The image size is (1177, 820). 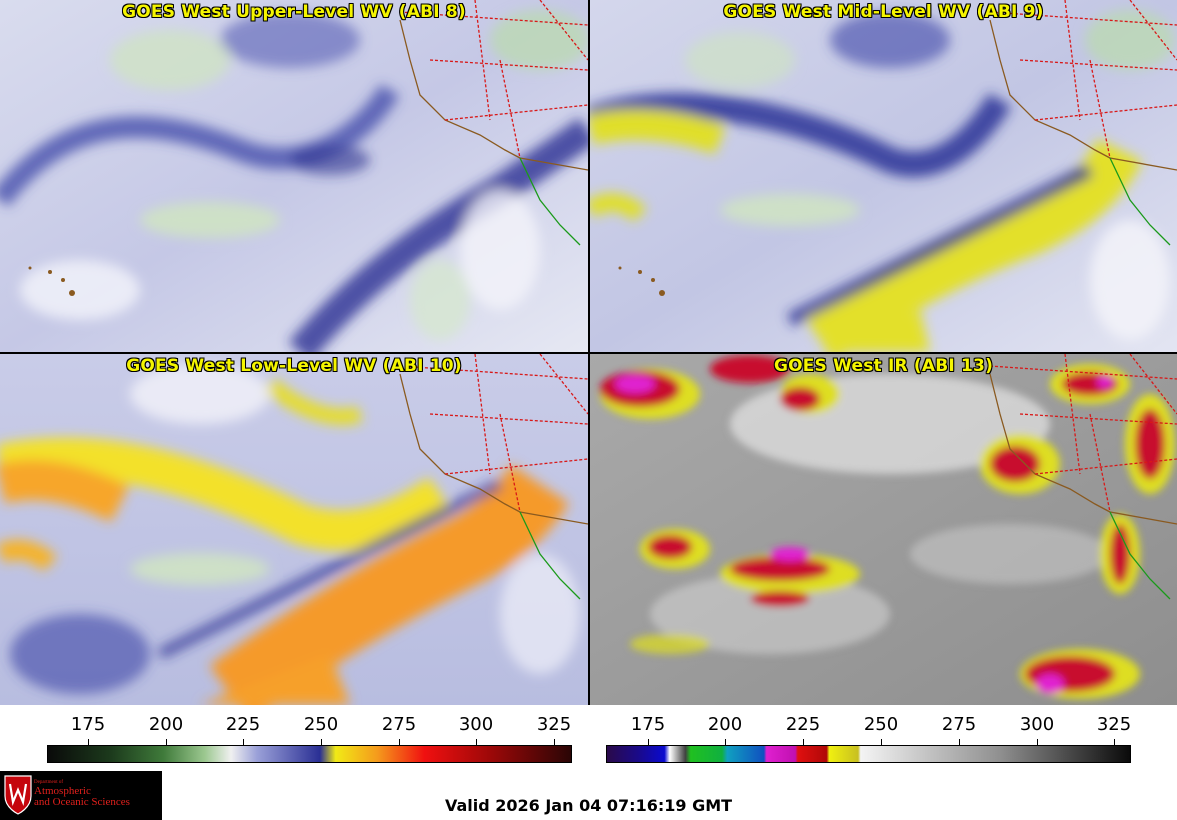 What do you see at coordinates (294, 12) in the screenshot?
I see `panel-title: GOES West Upper-Level WV (ABI 8)` at bounding box center [294, 12].